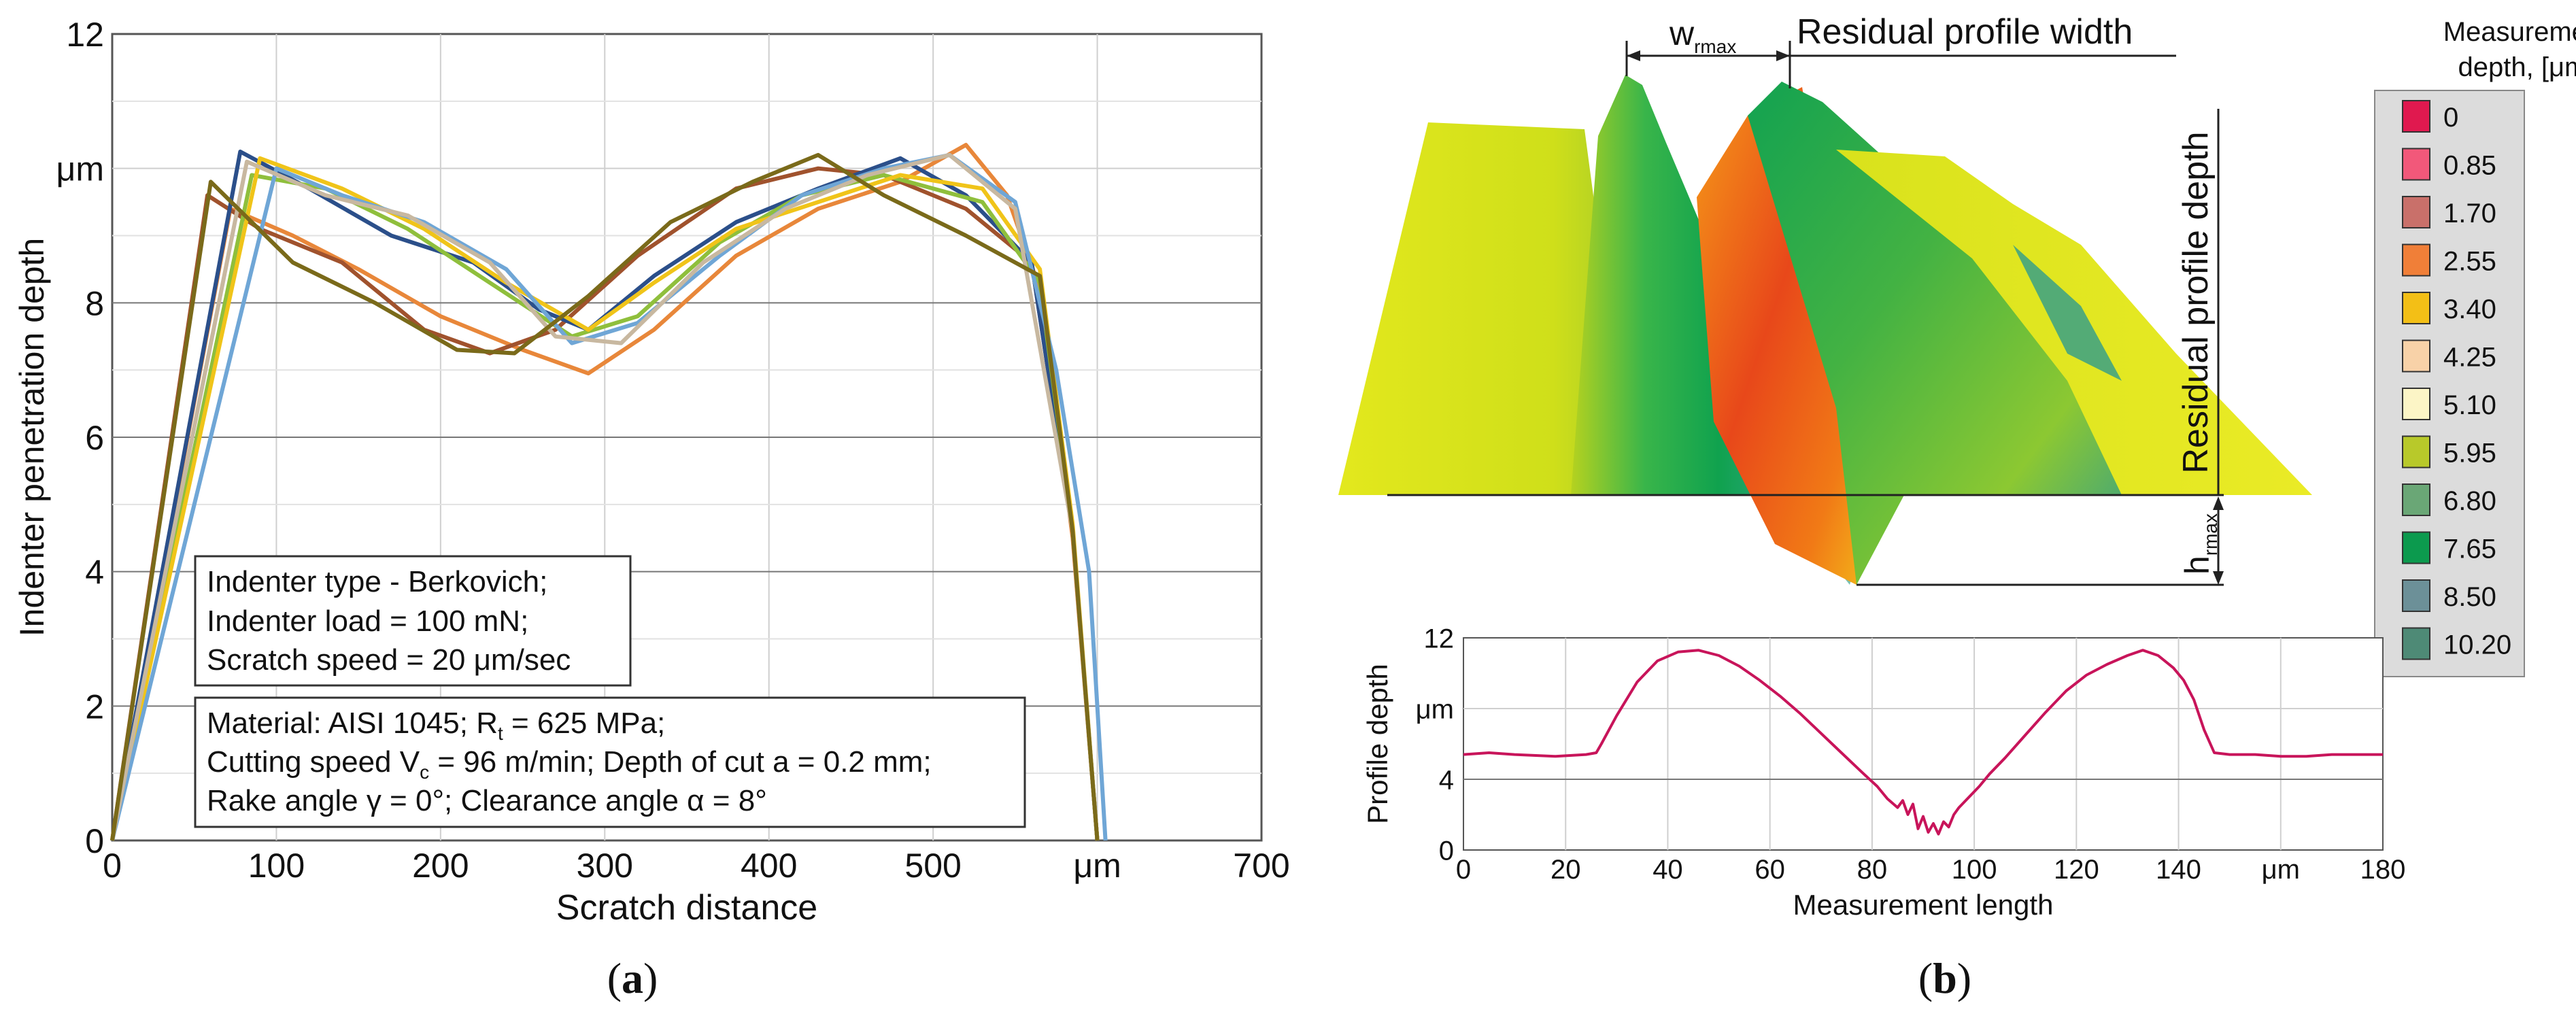  What do you see at coordinates (2477, 645) in the screenshot?
I see `legend-label: 10.20` at bounding box center [2477, 645].